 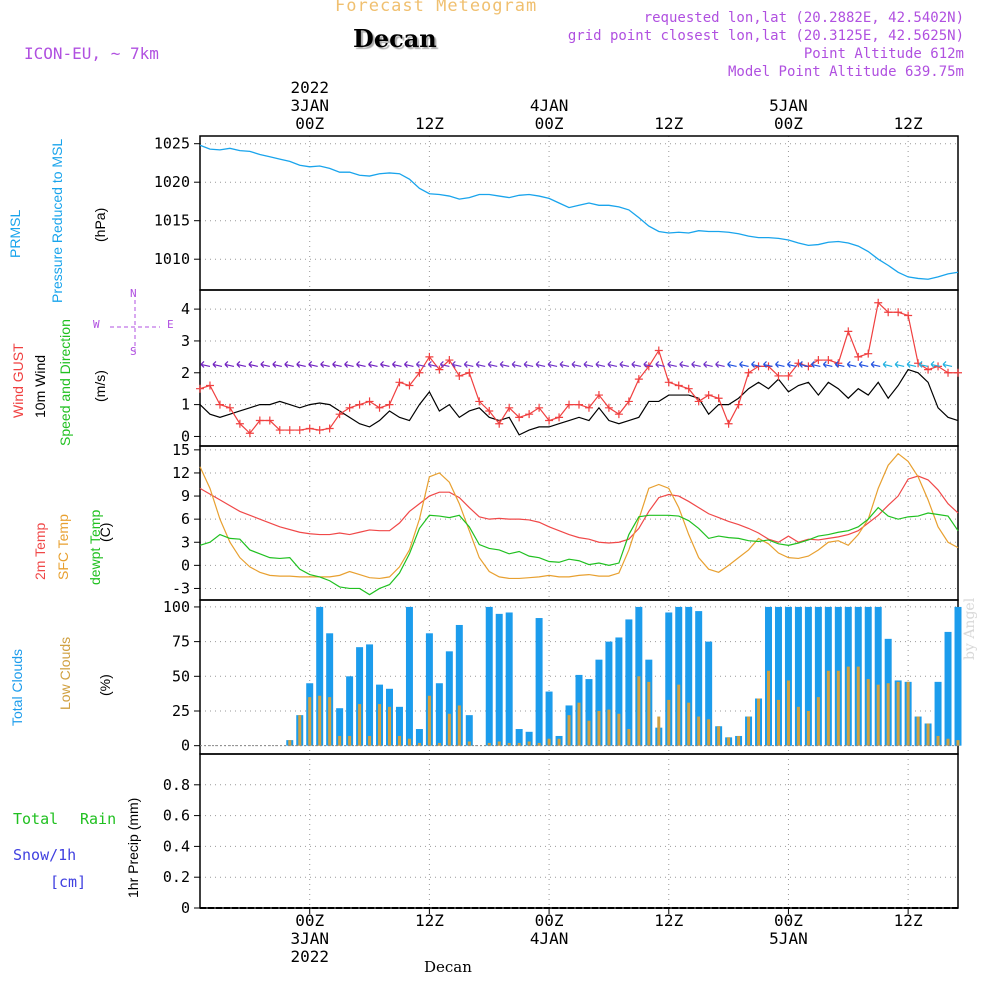 What do you see at coordinates (133, 293) in the screenshot?
I see `compass-north: N` at bounding box center [133, 293].